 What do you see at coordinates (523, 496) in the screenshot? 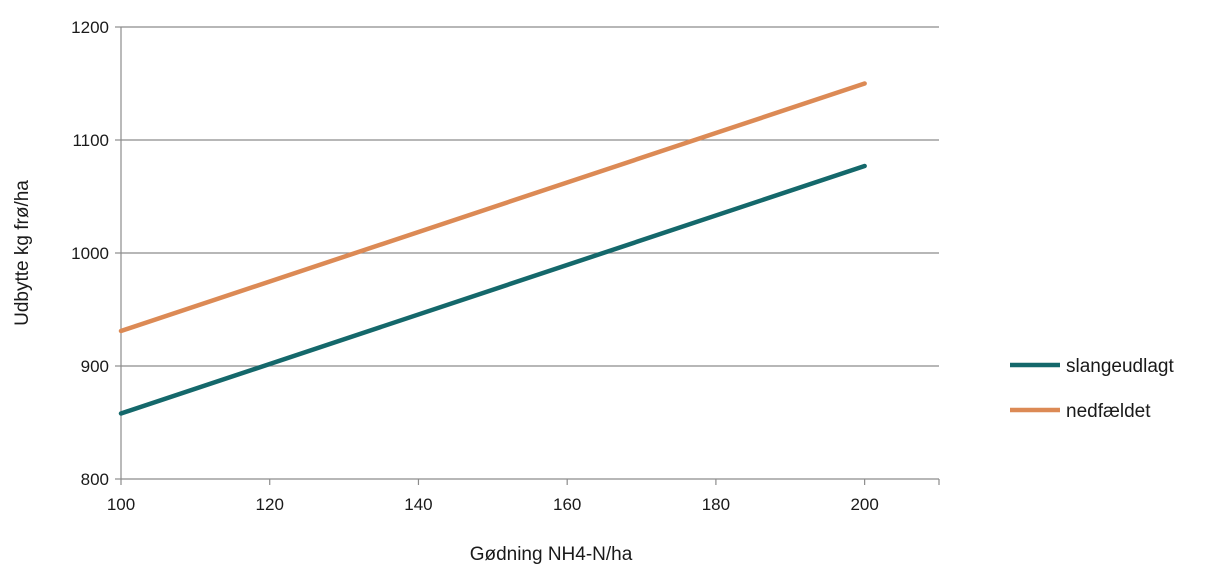
I see `x-tick-labels: 100 120 140 160 180 200` at bounding box center [523, 496].